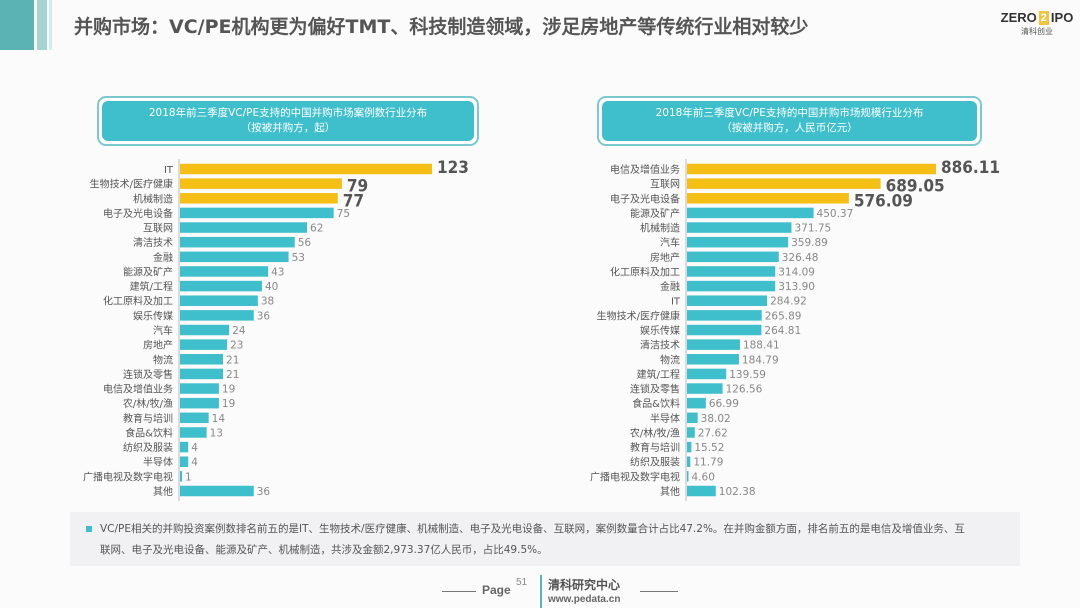  What do you see at coordinates (153, 198) in the screenshot?
I see `category-label: 机械制造` at bounding box center [153, 198].